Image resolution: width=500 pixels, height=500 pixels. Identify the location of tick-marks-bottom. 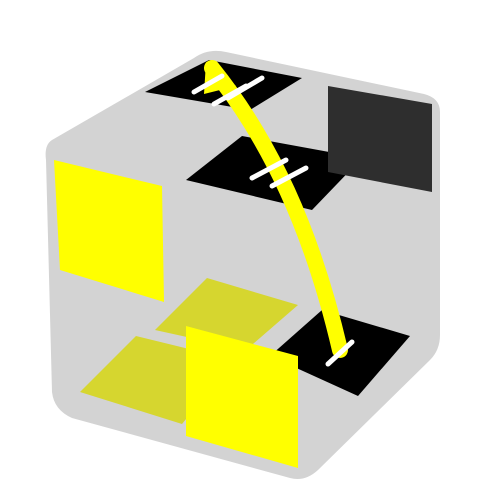
(340, 353).